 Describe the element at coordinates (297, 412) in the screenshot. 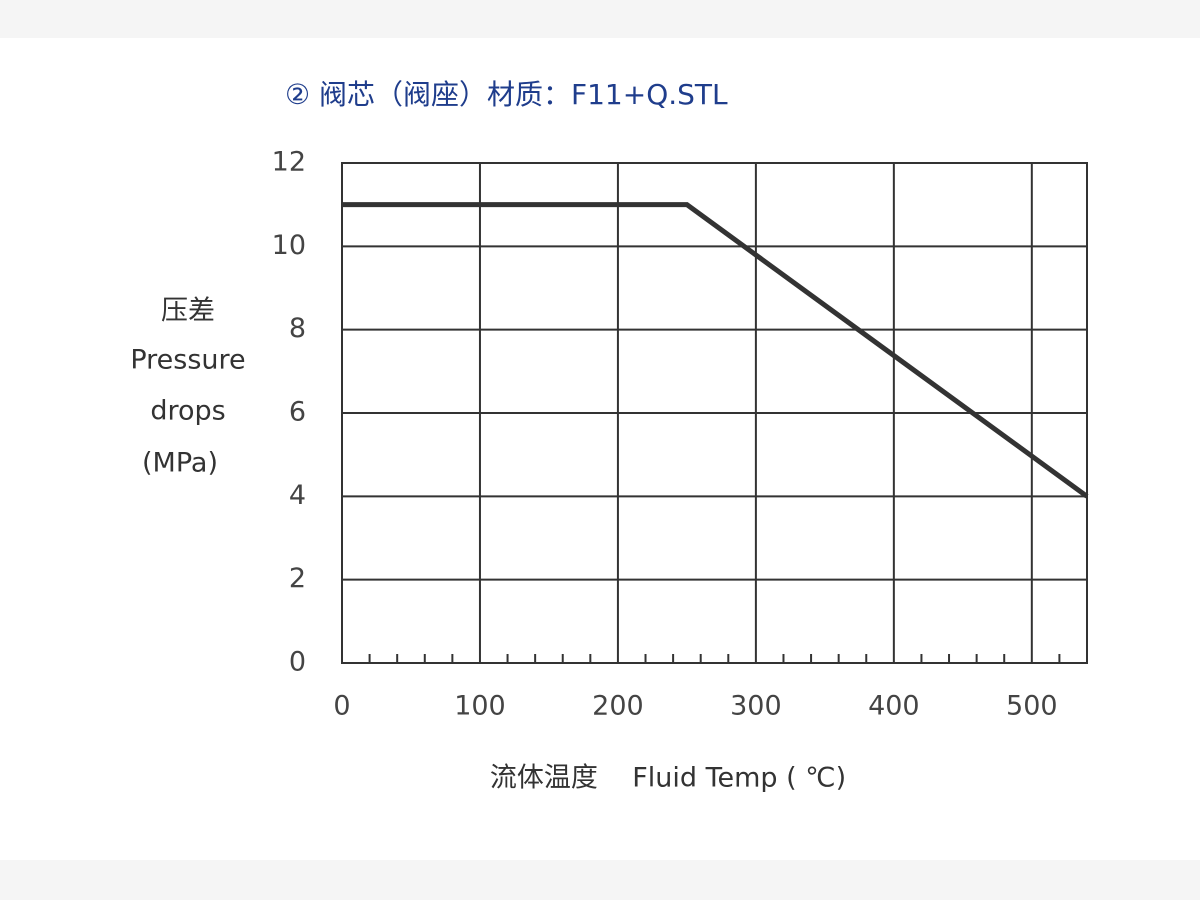

I see `y-tick-label: 6` at that location.